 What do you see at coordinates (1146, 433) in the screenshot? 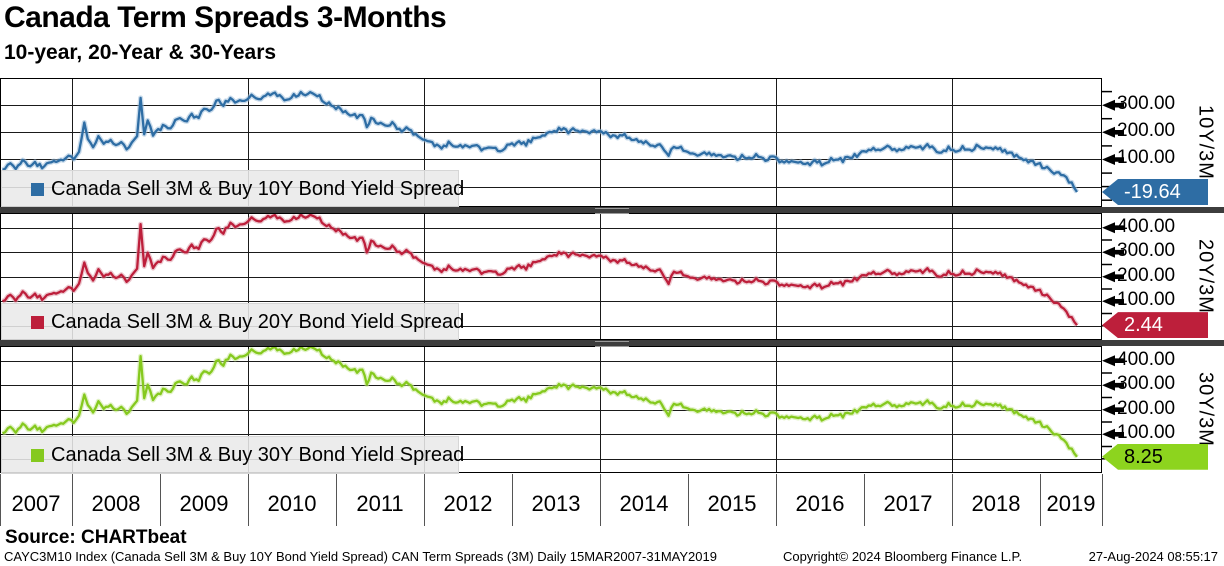
I see `y-tick-label-30y-3m: 100.00` at bounding box center [1146, 433].